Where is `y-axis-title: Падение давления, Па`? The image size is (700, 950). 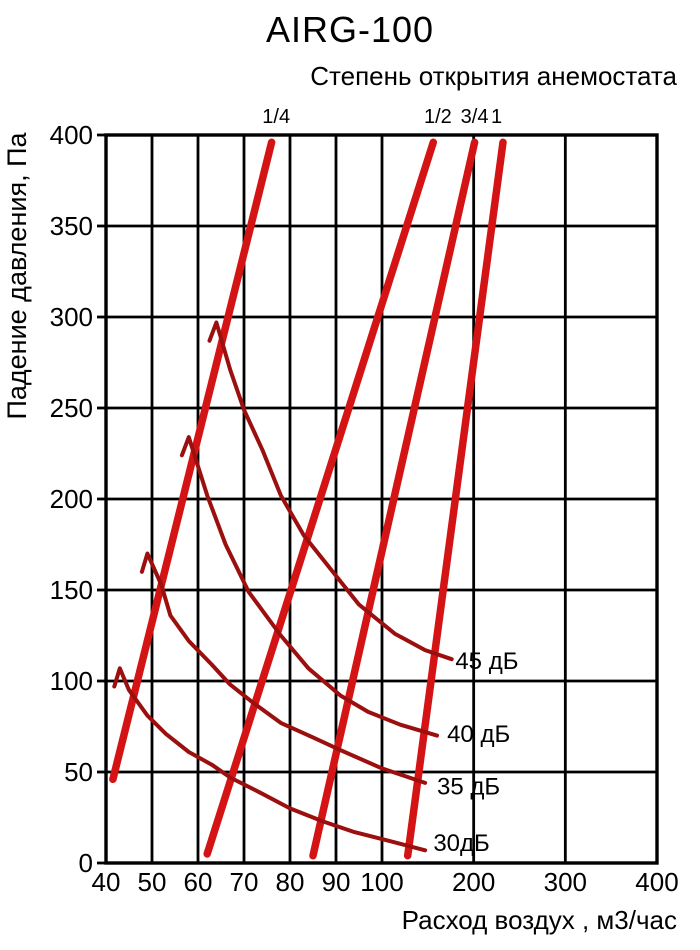
y-axis-title: Падение давления, Па is located at coordinates (17, 276).